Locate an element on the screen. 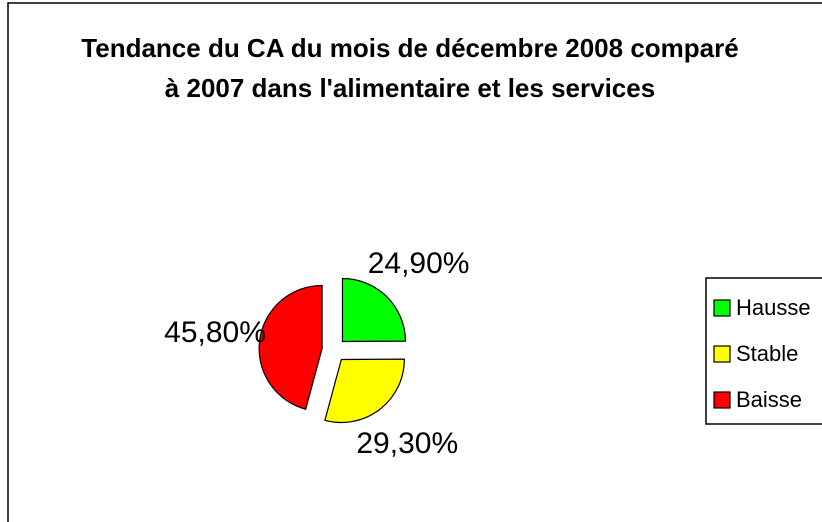 The width and height of the screenshot is (822, 522). data-label: 45,80% is located at coordinates (215, 332).